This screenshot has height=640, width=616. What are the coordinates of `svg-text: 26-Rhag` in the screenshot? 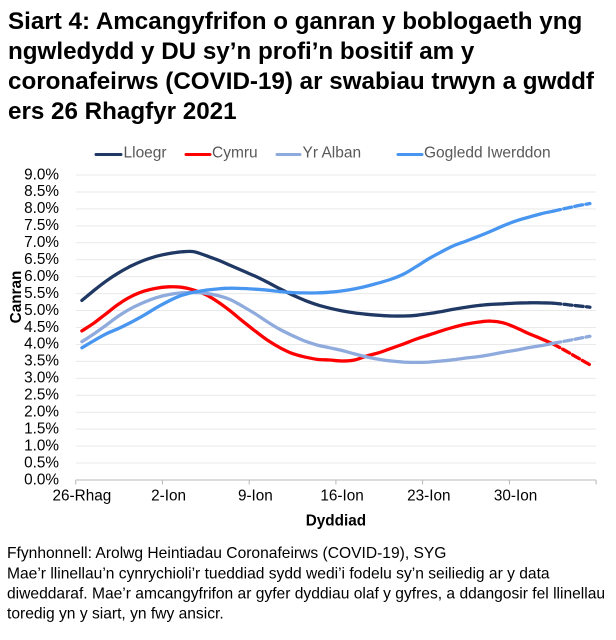 It's located at (82, 496).